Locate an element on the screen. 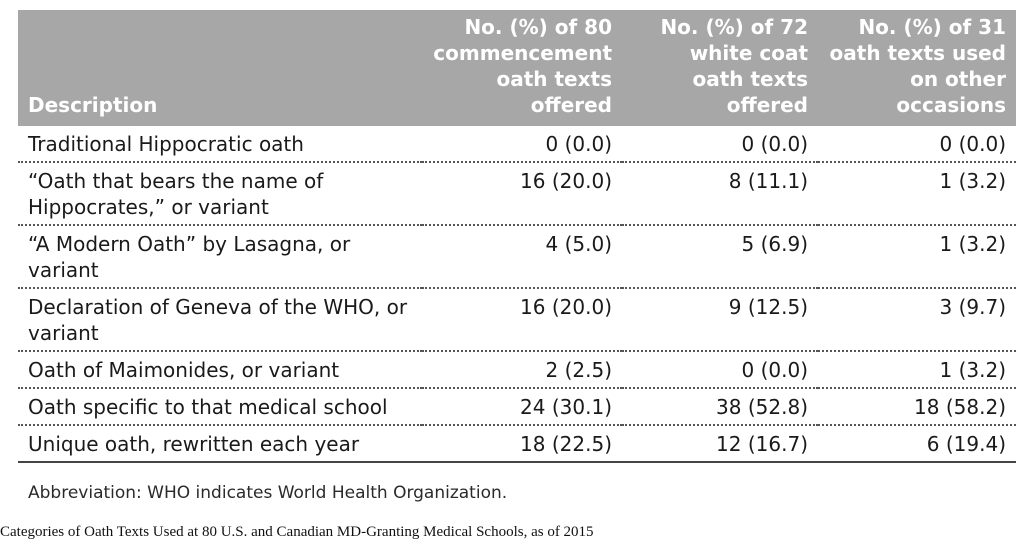 Image resolution: width=1031 pixels, height=553 pixels. row-white-coat-value: 5 (6.9) is located at coordinates (720, 257).